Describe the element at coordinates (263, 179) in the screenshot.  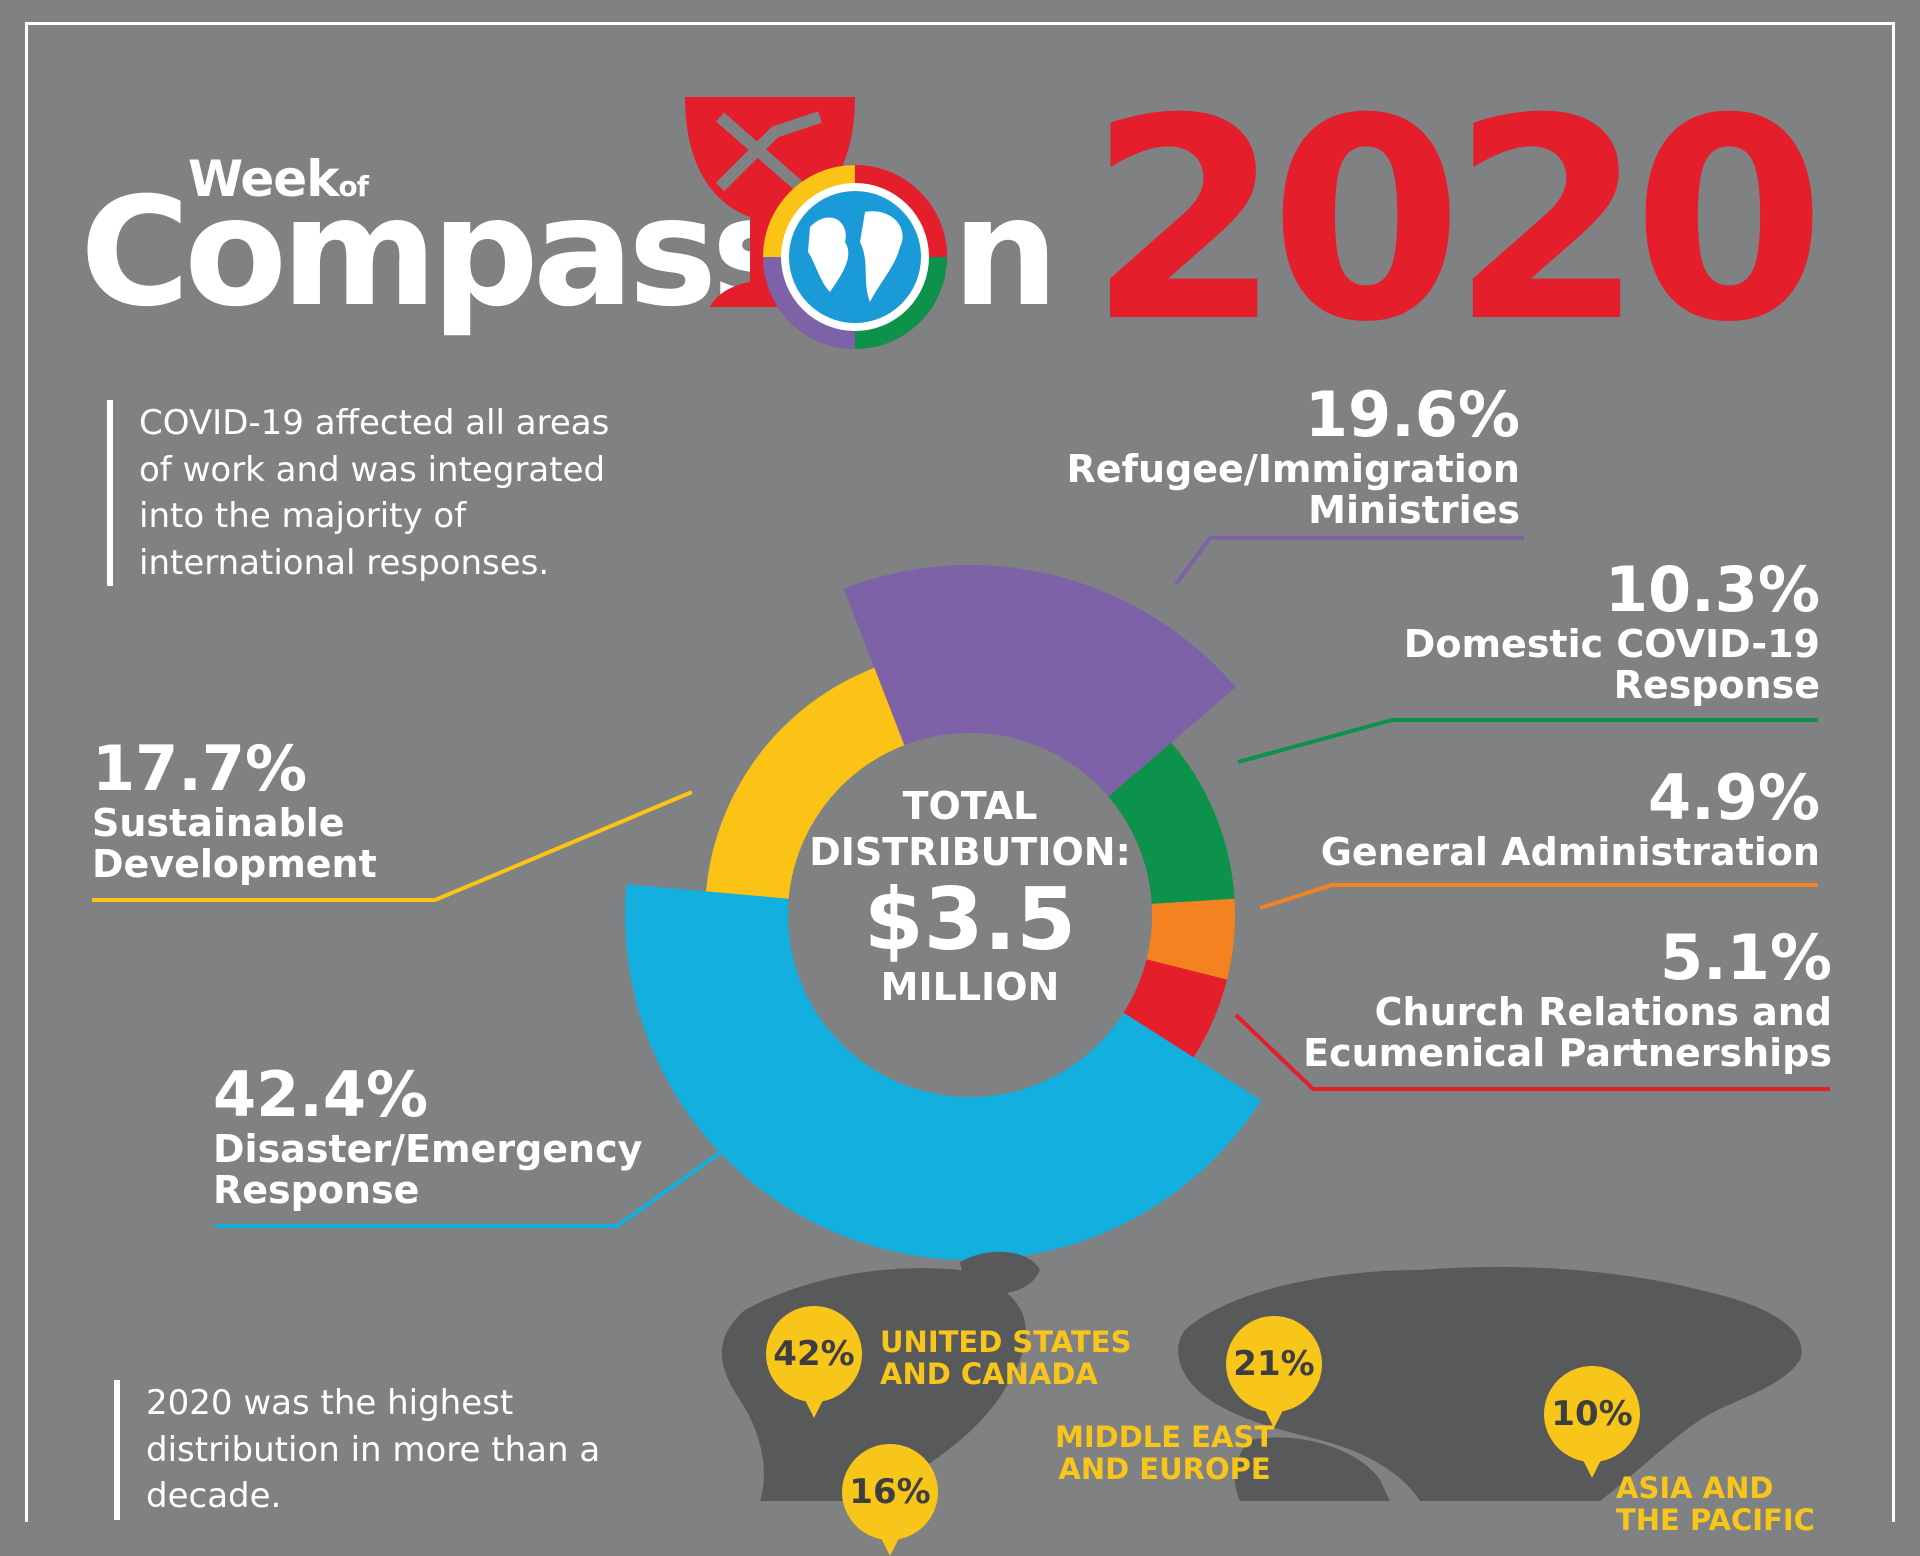
I see `logo-week-word: Week` at that location.